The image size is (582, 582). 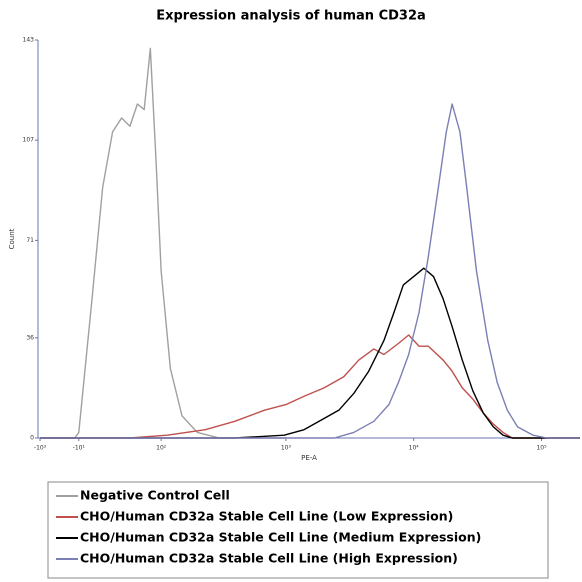 What do you see at coordinates (30, 337) in the screenshot?
I see `y-tick-label: 36` at bounding box center [30, 337].